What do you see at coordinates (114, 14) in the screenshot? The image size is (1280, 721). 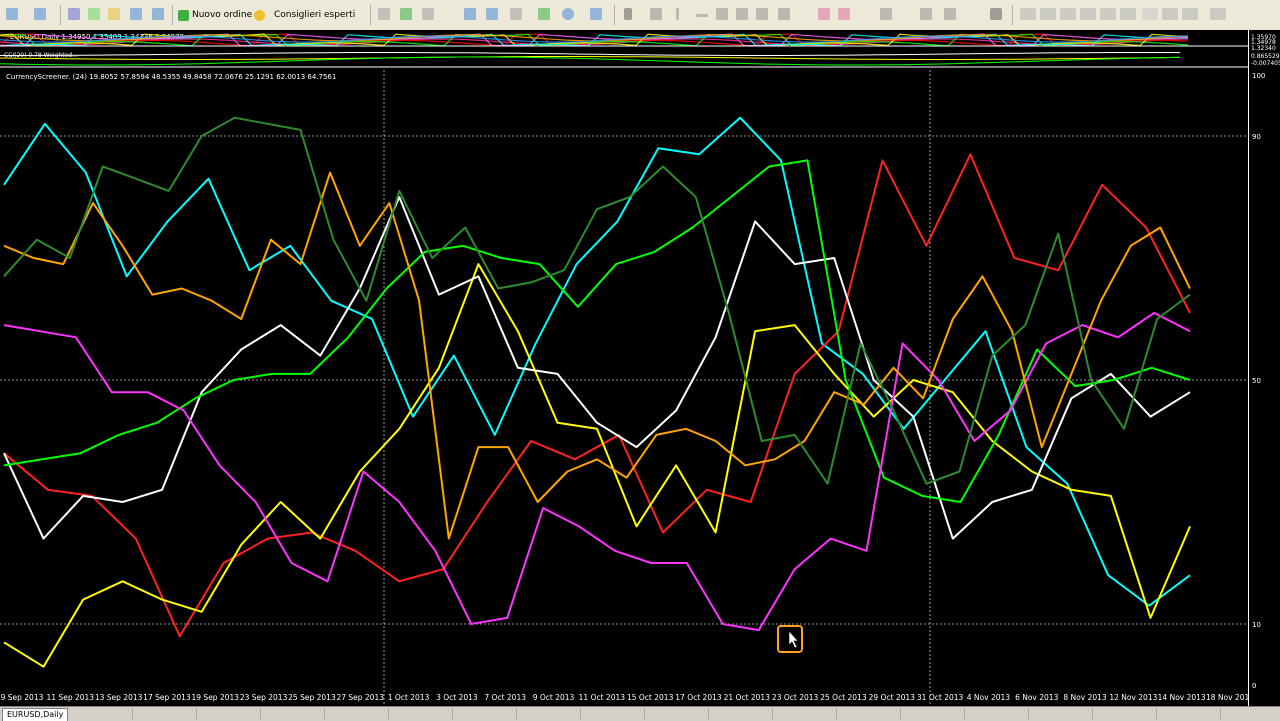 I see `navigator-icon` at bounding box center [114, 14].